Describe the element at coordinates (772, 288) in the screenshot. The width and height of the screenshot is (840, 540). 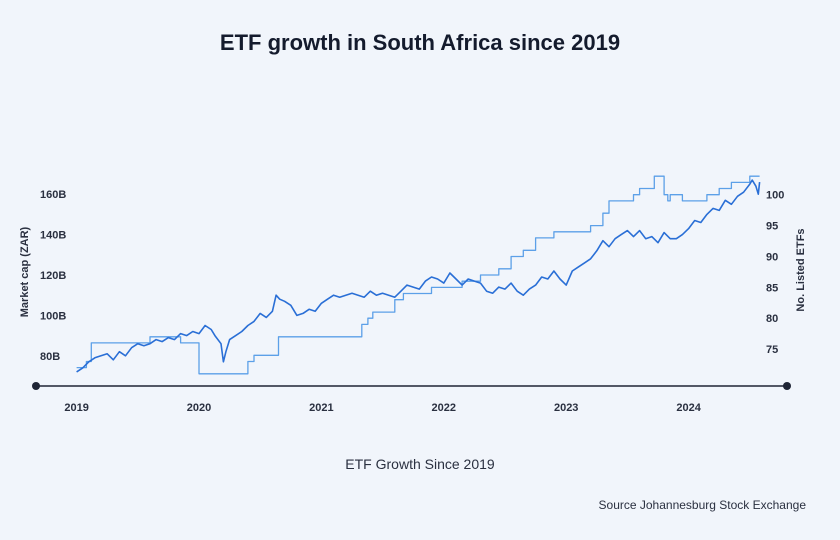
I see `y2-tick-label: 85` at that location.